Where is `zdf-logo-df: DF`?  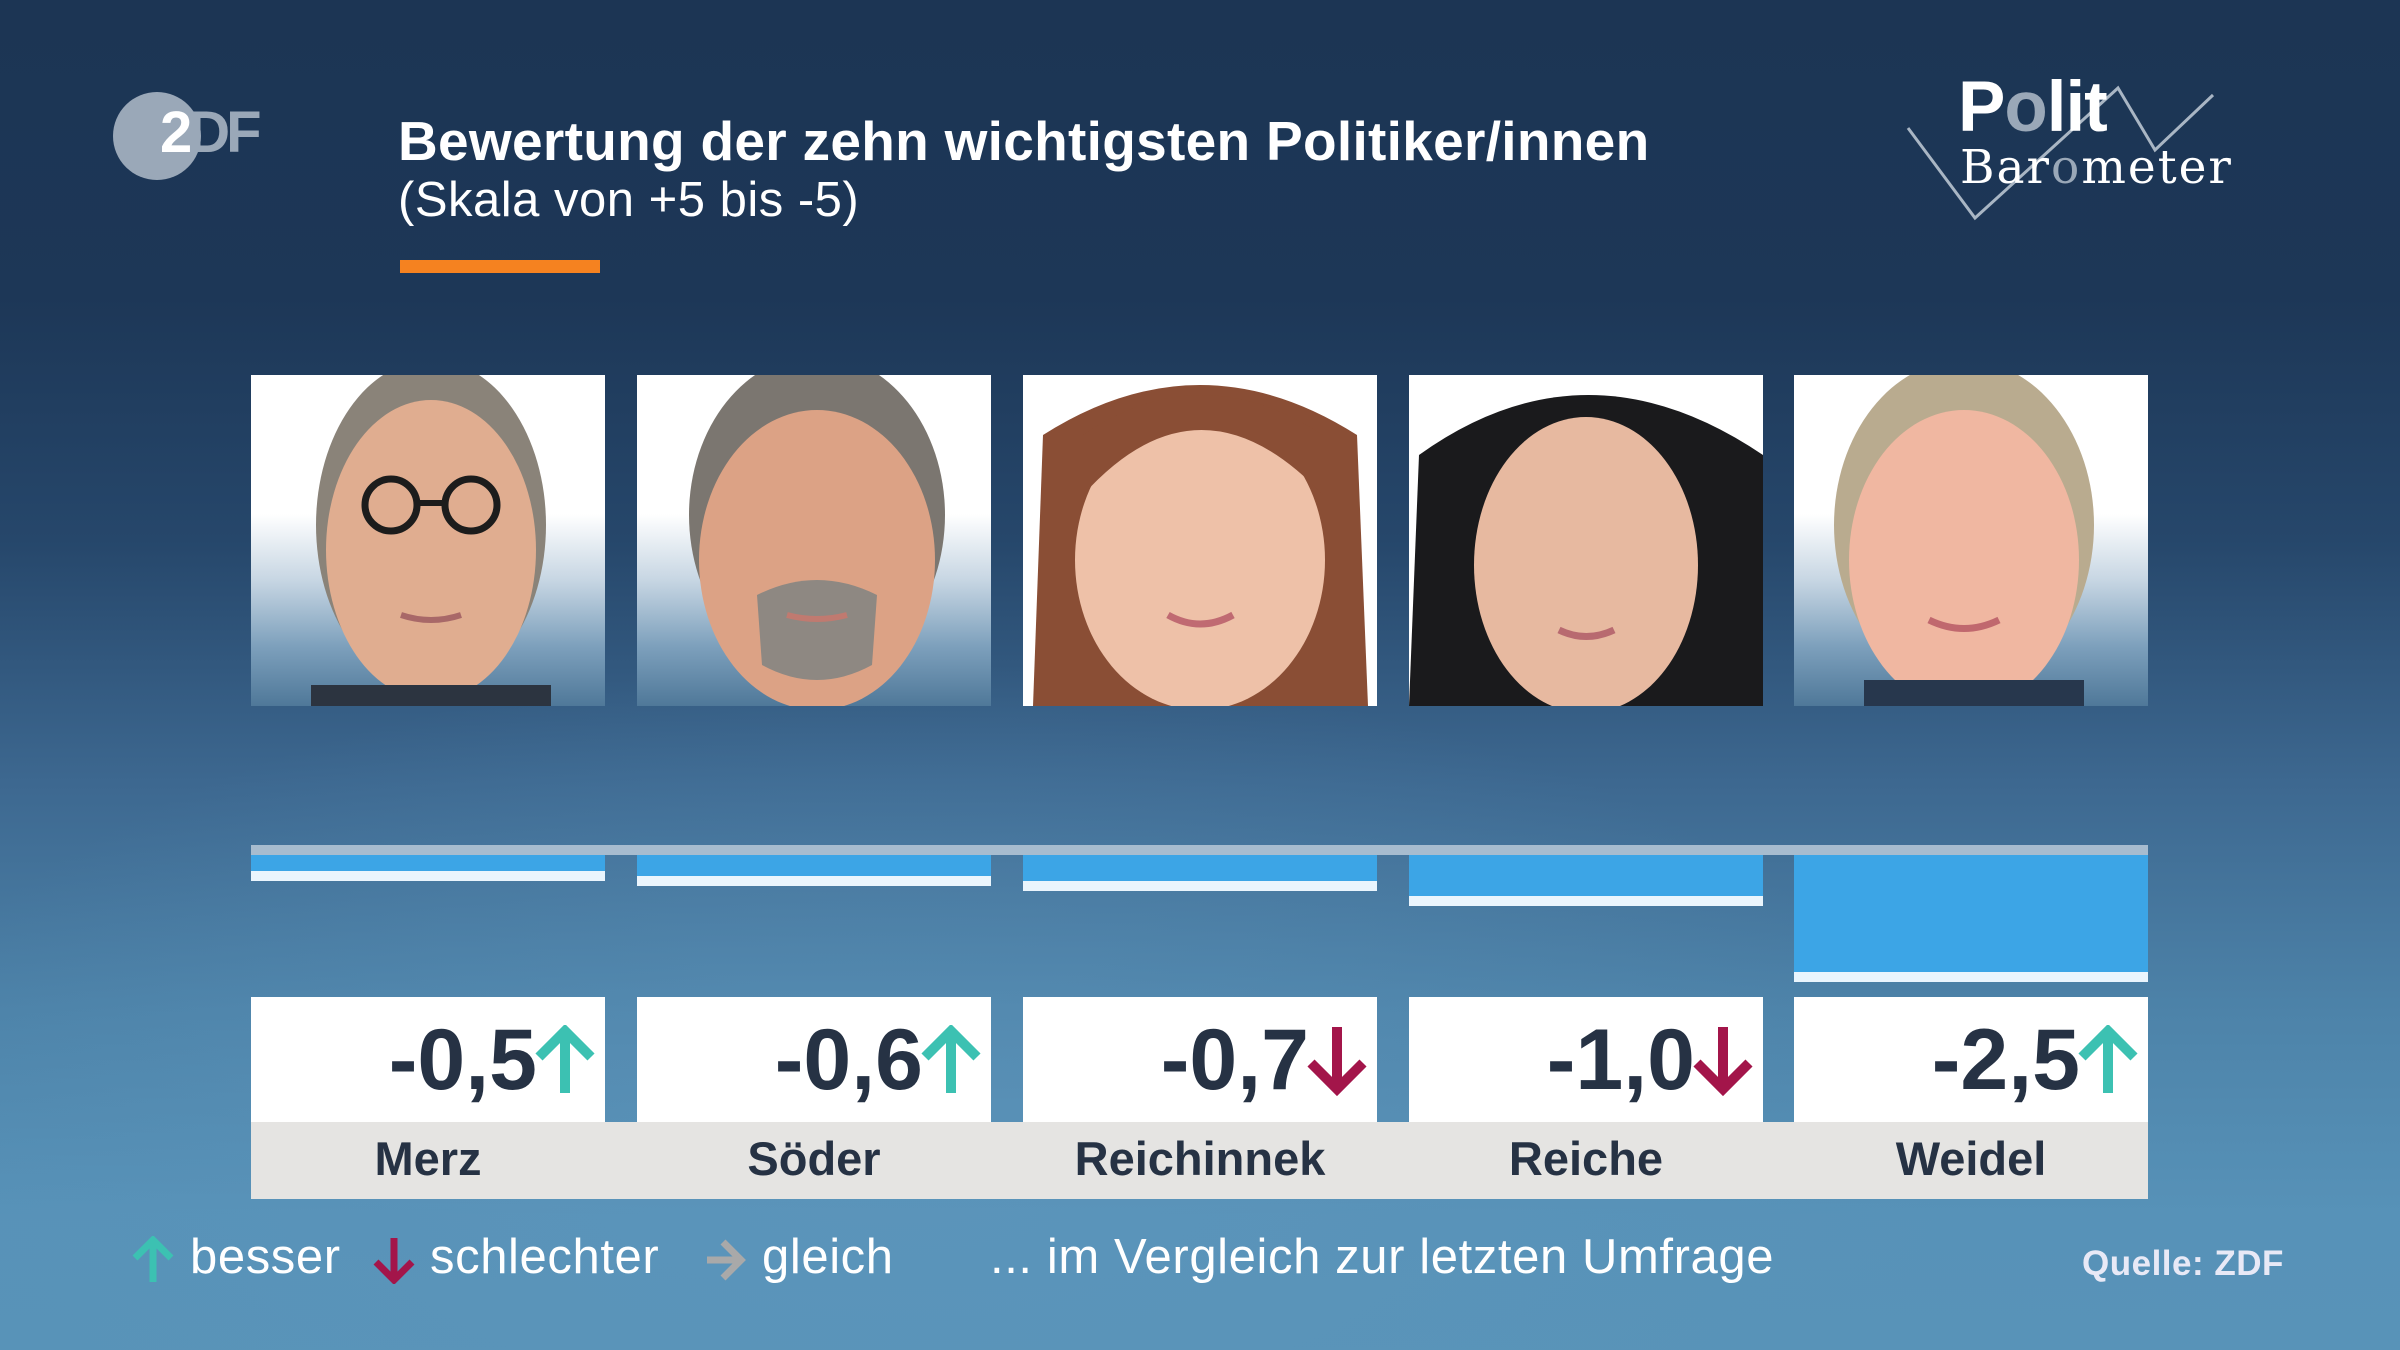 zdf-logo-df: DF is located at coordinates (224, 132).